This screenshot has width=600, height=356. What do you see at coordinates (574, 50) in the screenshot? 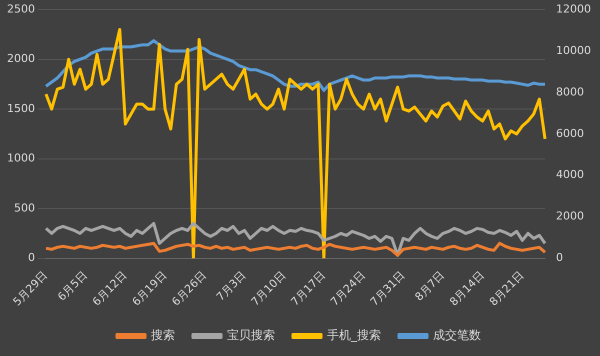
I see `y2-tick-label: 10000` at bounding box center [574, 50].